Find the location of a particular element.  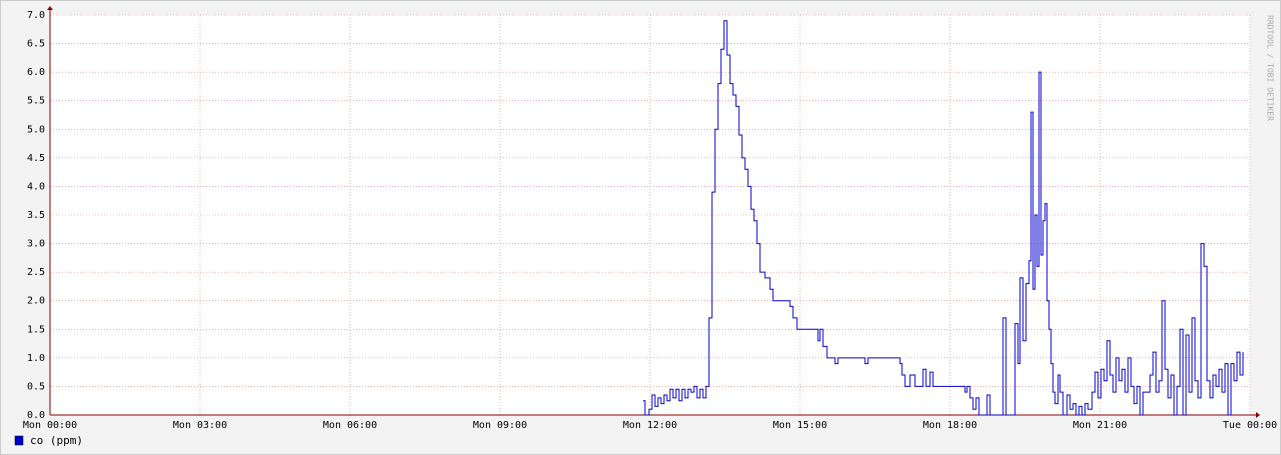

y-tick-label: 6.0 is located at coordinates (36, 72).